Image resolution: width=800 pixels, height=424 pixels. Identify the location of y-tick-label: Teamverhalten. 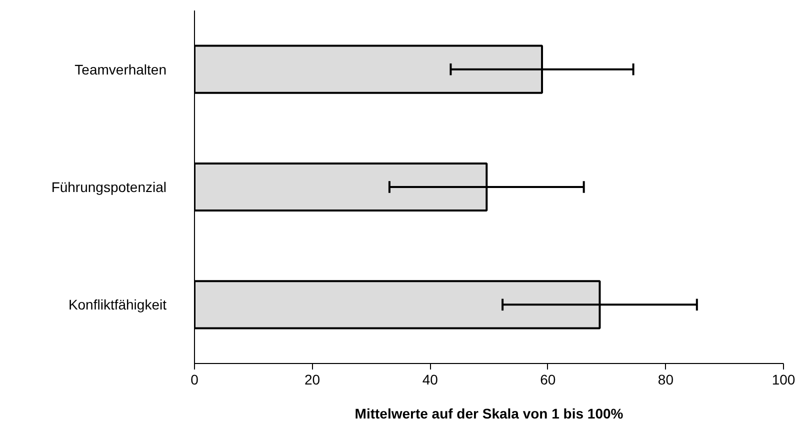
(120, 69).